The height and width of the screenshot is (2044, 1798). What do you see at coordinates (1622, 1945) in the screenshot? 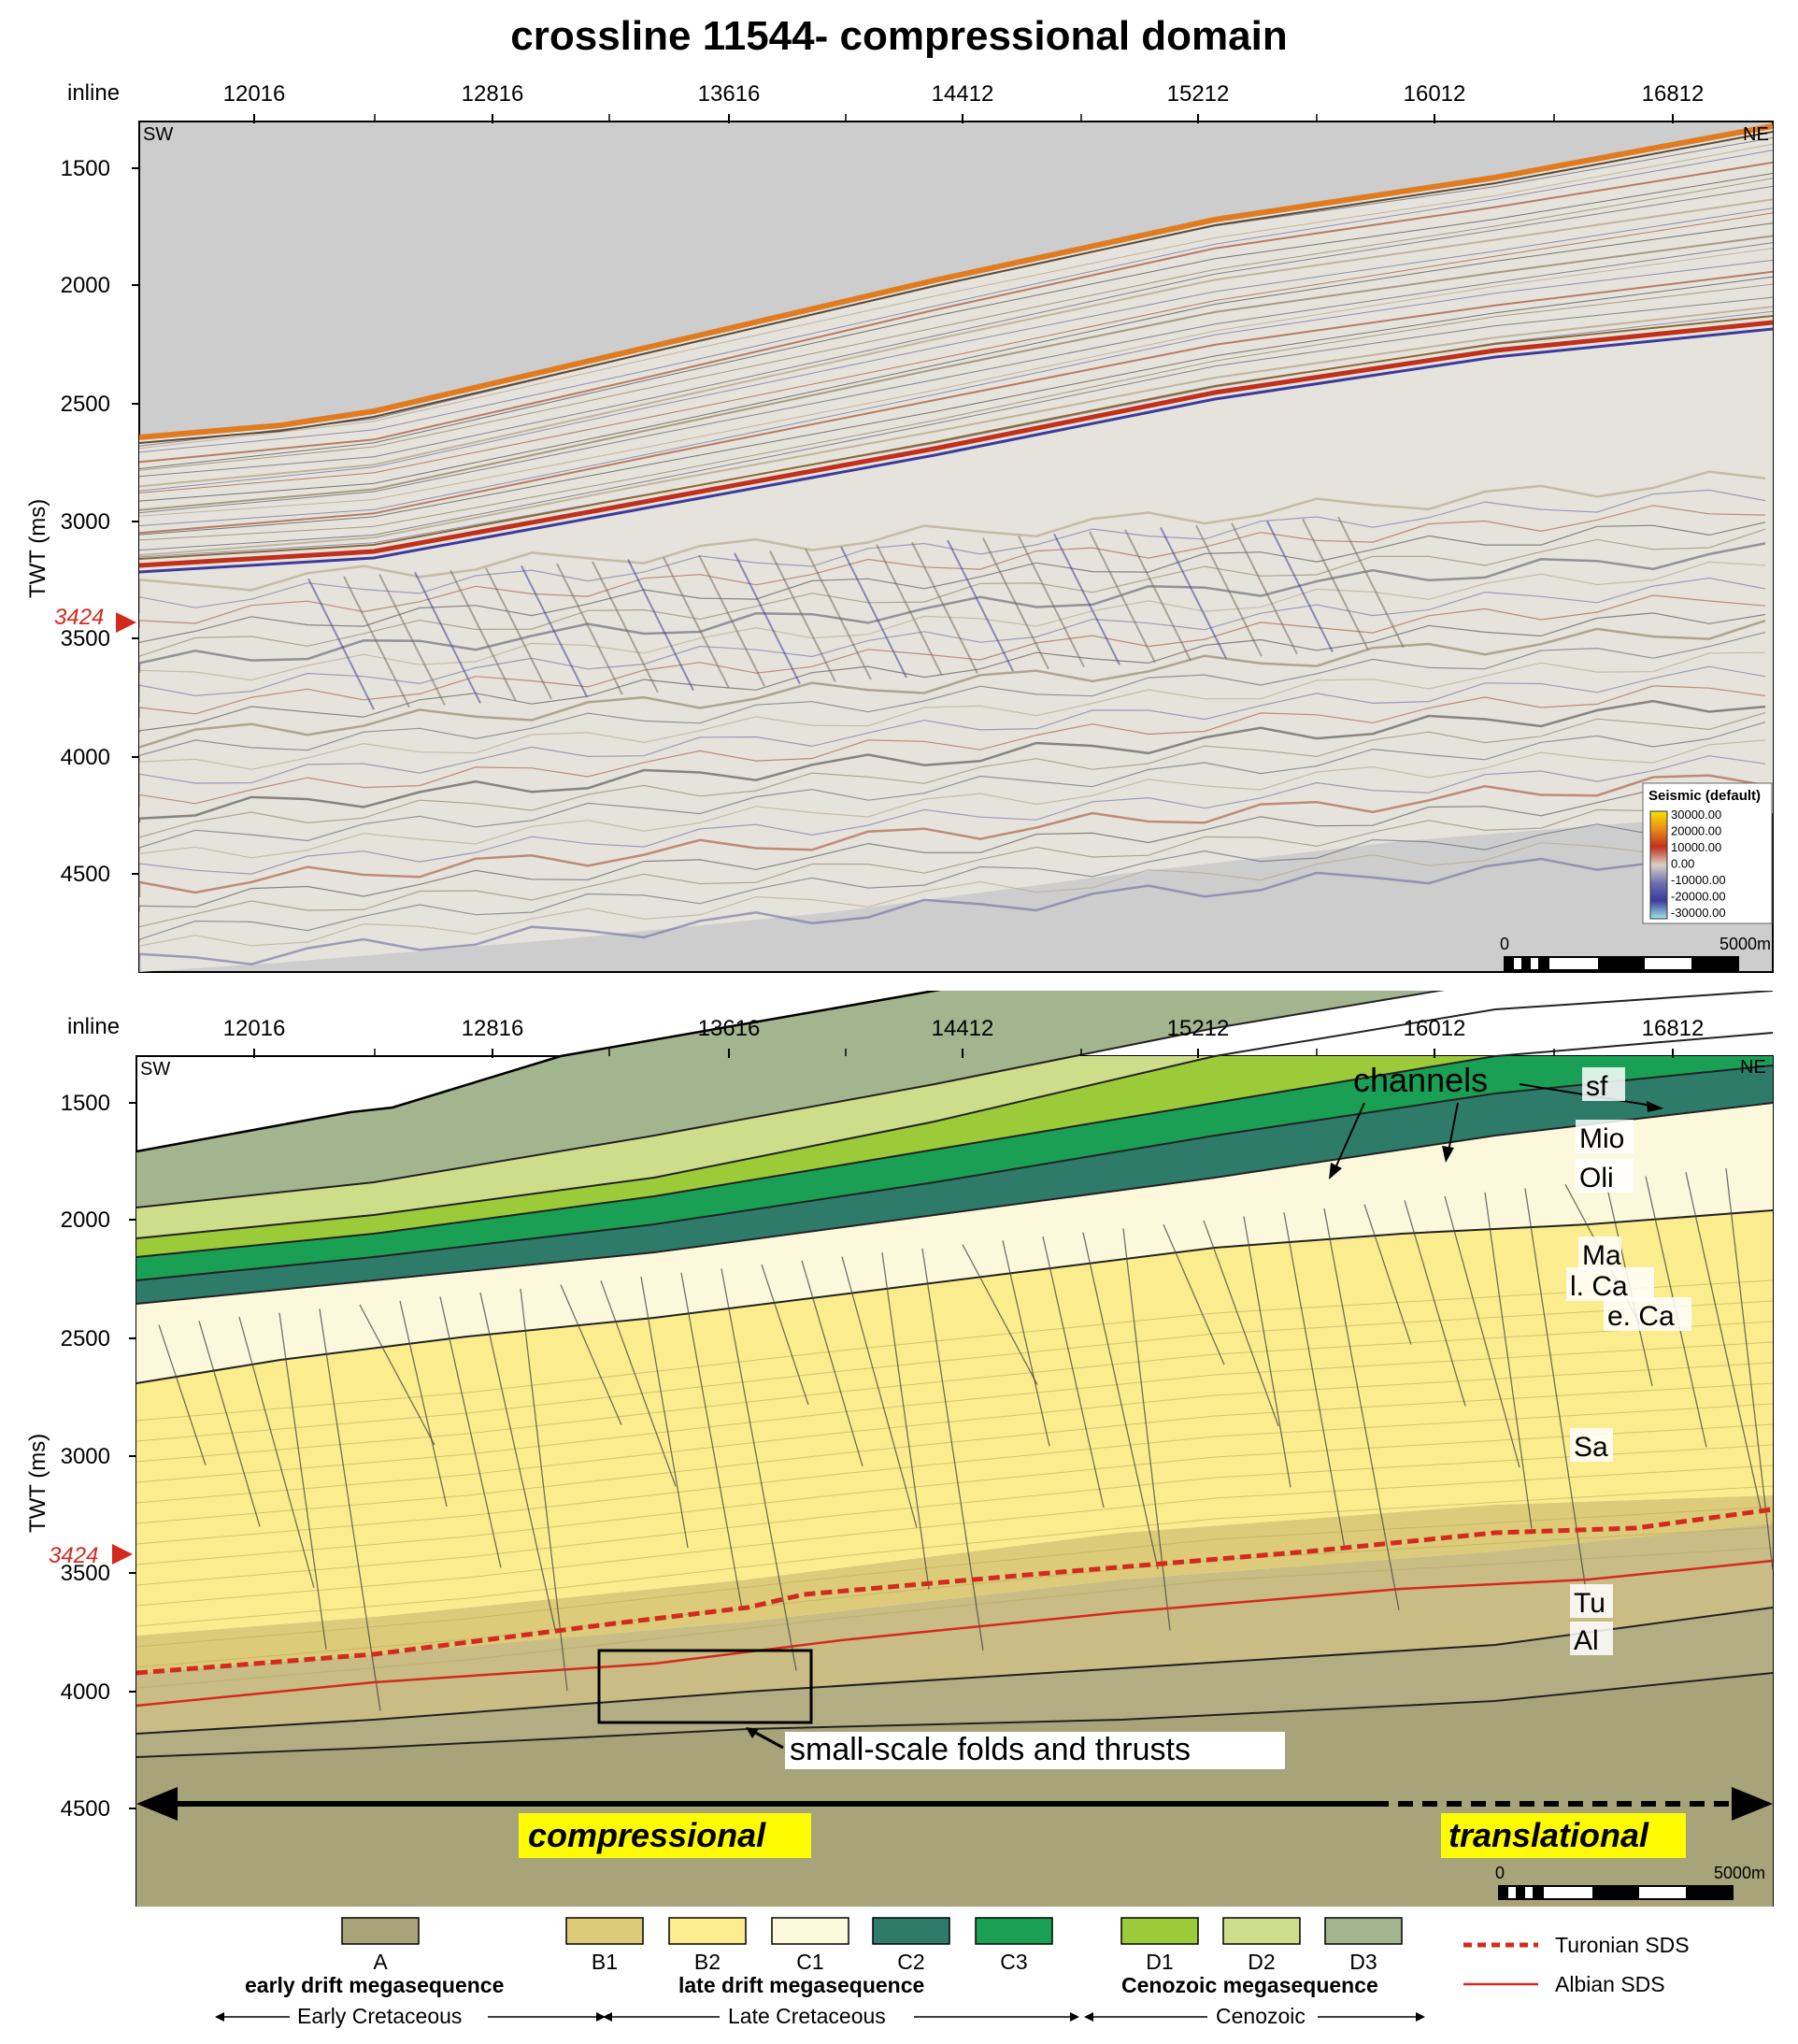
I see `turonian-sds-label: Turonian SDS` at bounding box center [1622, 1945].